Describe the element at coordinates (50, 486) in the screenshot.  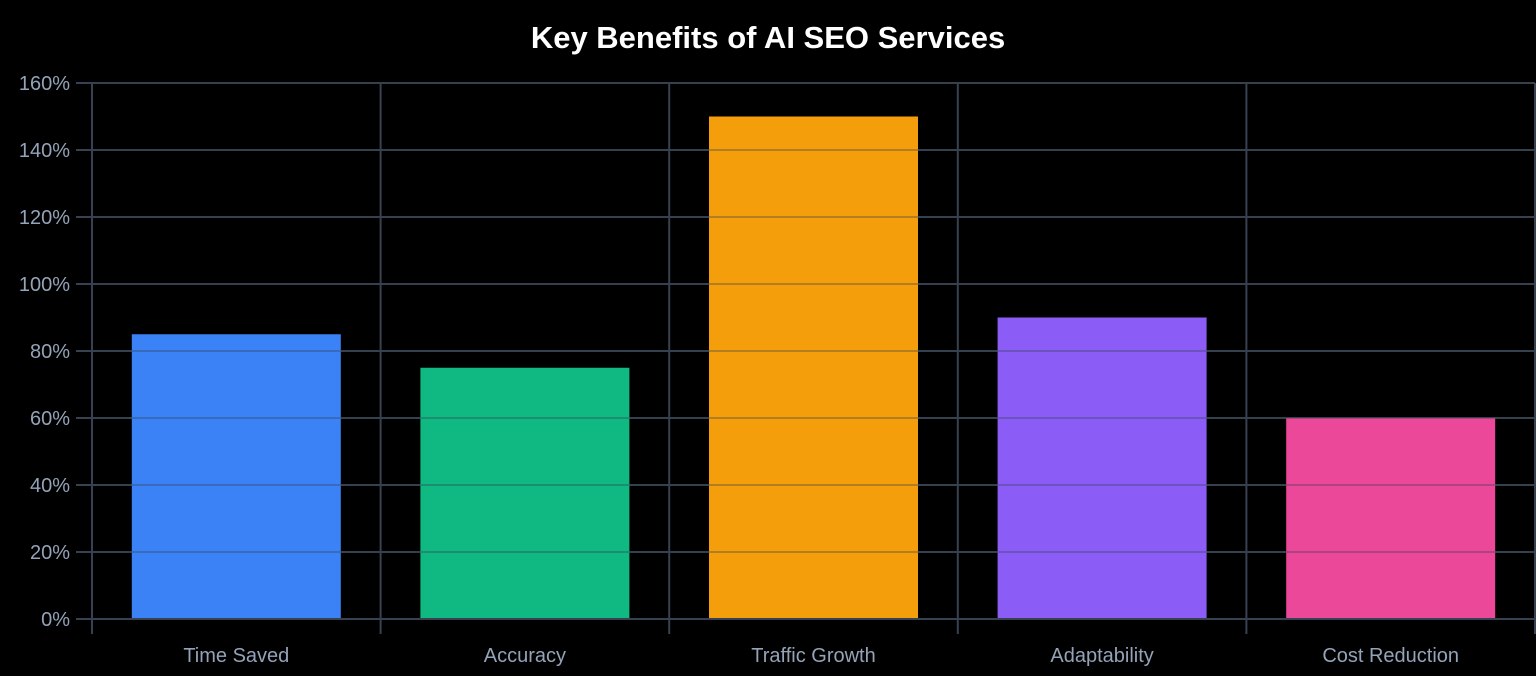
I see `y-tick-label: 40%` at that location.